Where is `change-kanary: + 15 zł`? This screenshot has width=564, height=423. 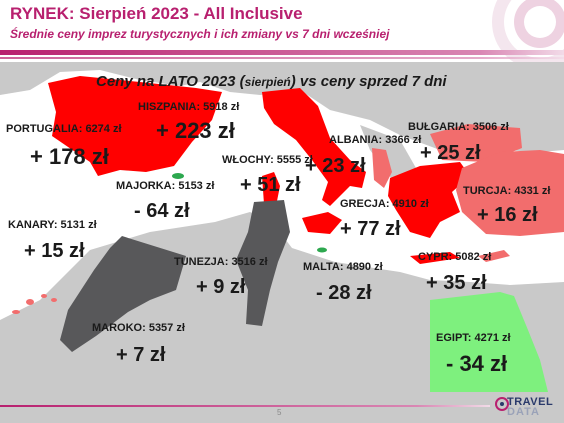 change-kanary: + 15 zł is located at coordinates (54, 251).